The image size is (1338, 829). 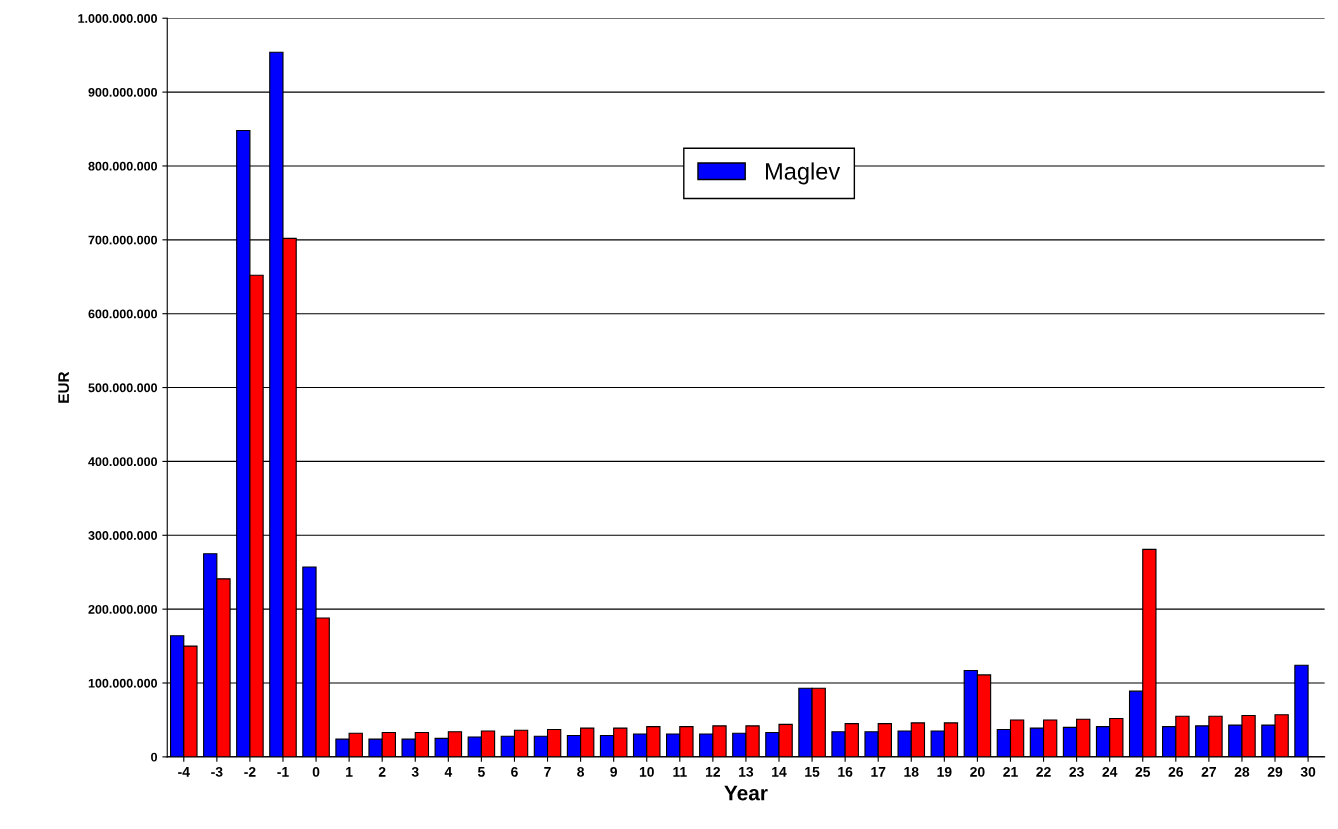 I want to click on x-tick-label: 10, so click(x=646, y=771).